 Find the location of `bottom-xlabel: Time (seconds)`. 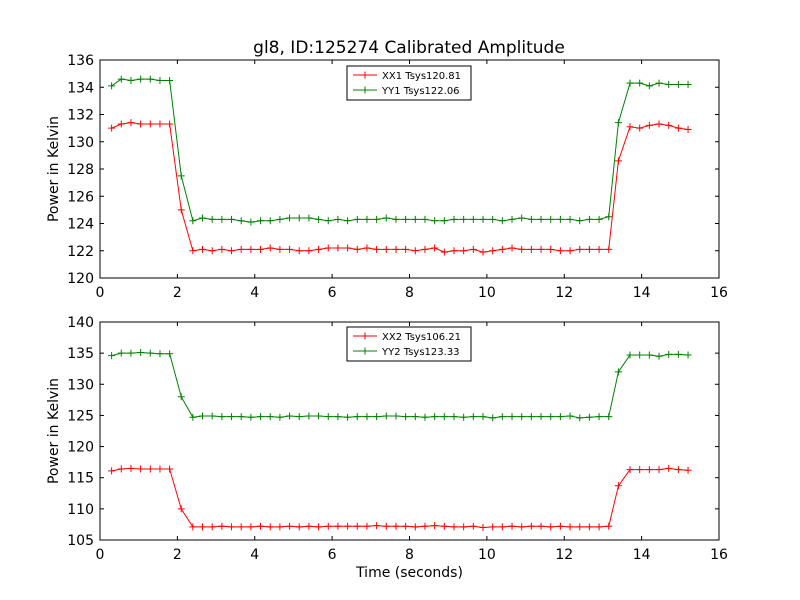

bottom-xlabel: Time (seconds) is located at coordinates (409, 573).